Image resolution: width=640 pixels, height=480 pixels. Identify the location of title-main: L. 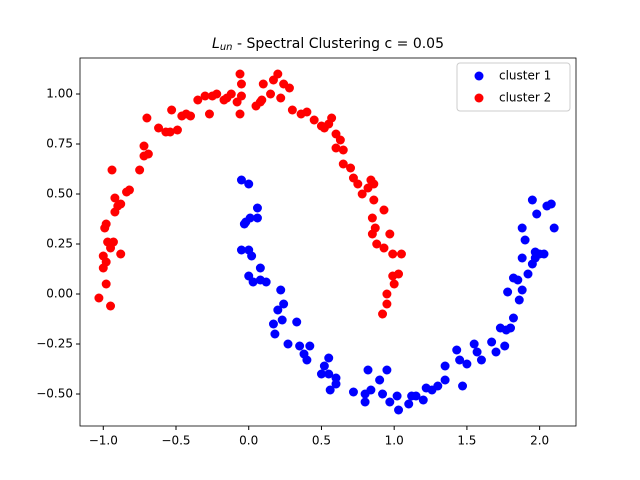
(216, 44).